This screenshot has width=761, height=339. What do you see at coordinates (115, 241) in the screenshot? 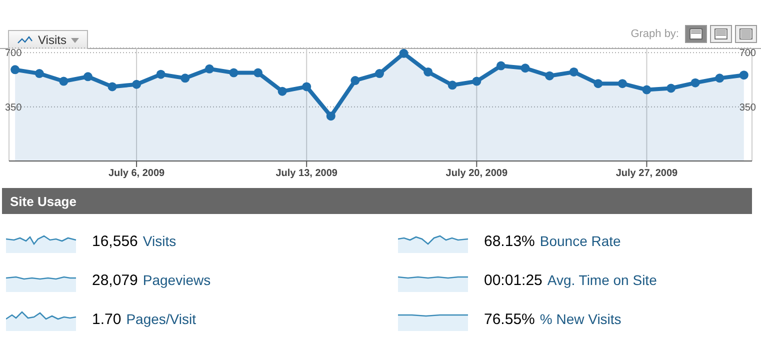
I see `text: 16,556` at bounding box center [115, 241].